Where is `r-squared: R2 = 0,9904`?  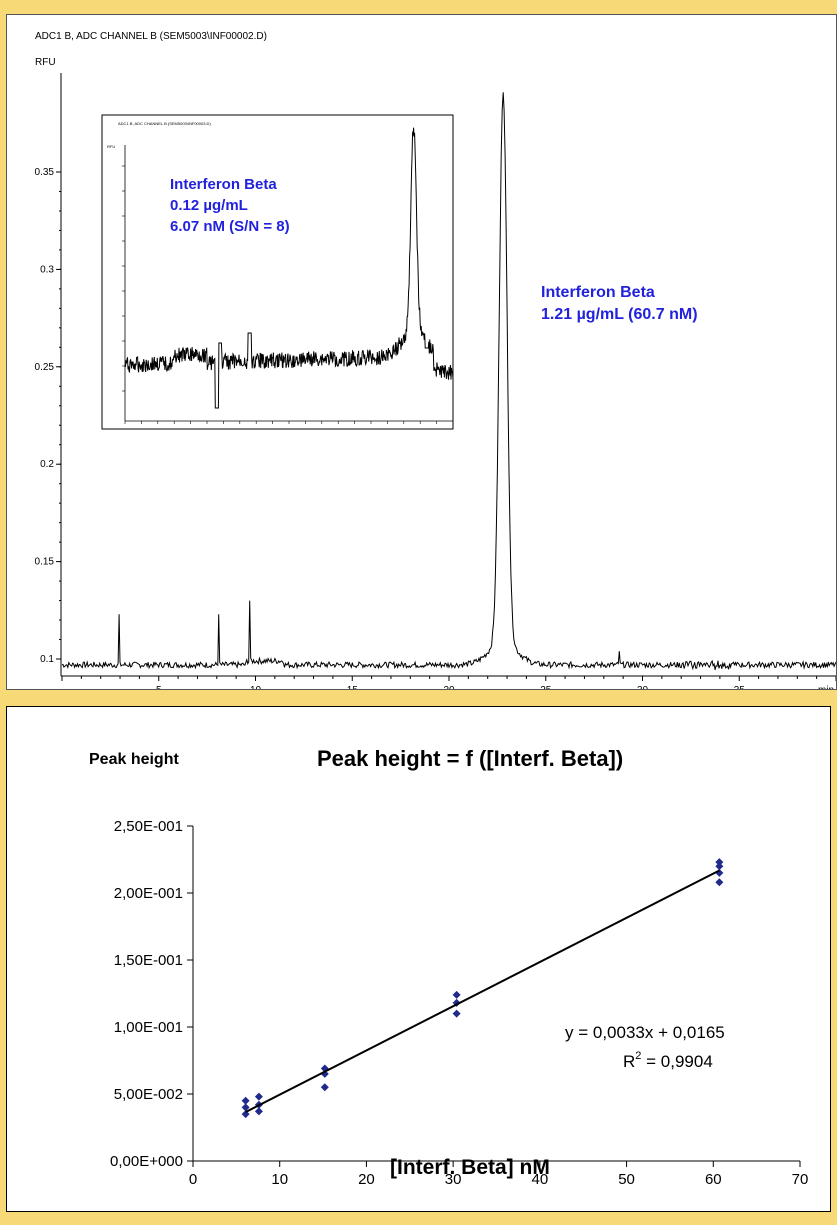 r-squared: R2 = 0,9904 is located at coordinates (668, 1060).